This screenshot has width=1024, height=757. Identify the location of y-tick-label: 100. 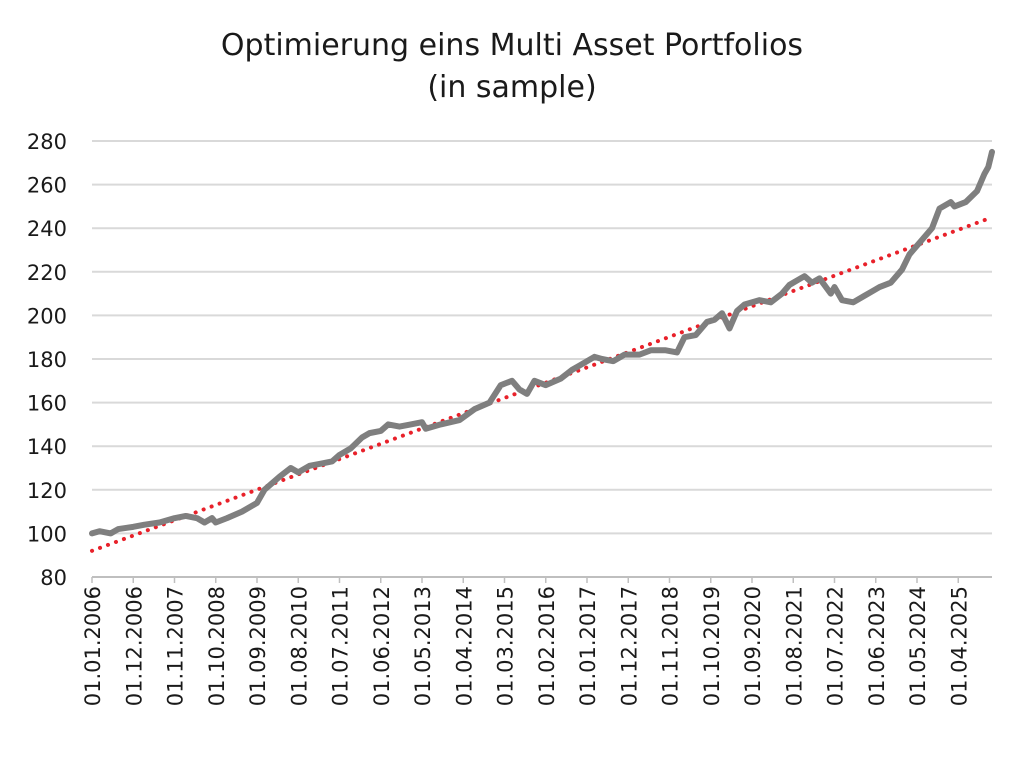
(47, 534).